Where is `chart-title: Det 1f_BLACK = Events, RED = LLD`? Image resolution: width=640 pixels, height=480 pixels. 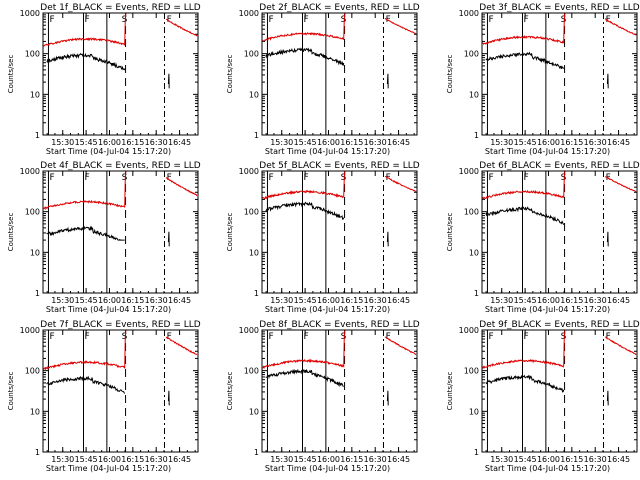
chart-title: Det 1f_BLACK = Events, RED = LLD is located at coordinates (120, 8).